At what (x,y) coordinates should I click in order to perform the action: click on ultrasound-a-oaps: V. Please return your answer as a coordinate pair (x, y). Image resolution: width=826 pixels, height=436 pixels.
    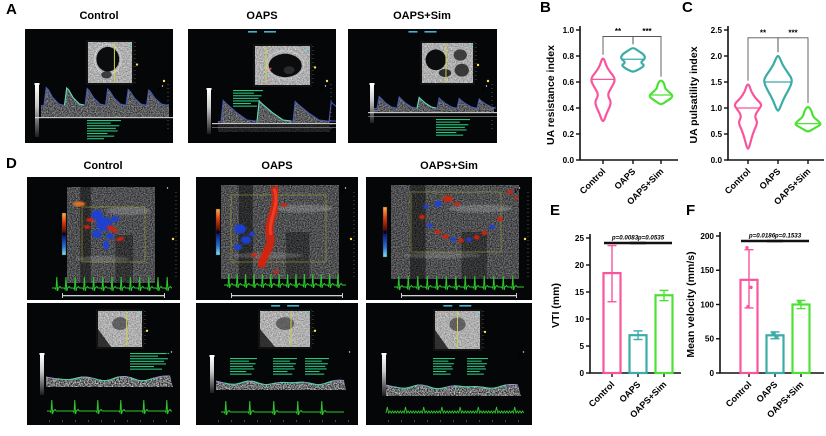
    Looking at the image, I should click on (262, 86).